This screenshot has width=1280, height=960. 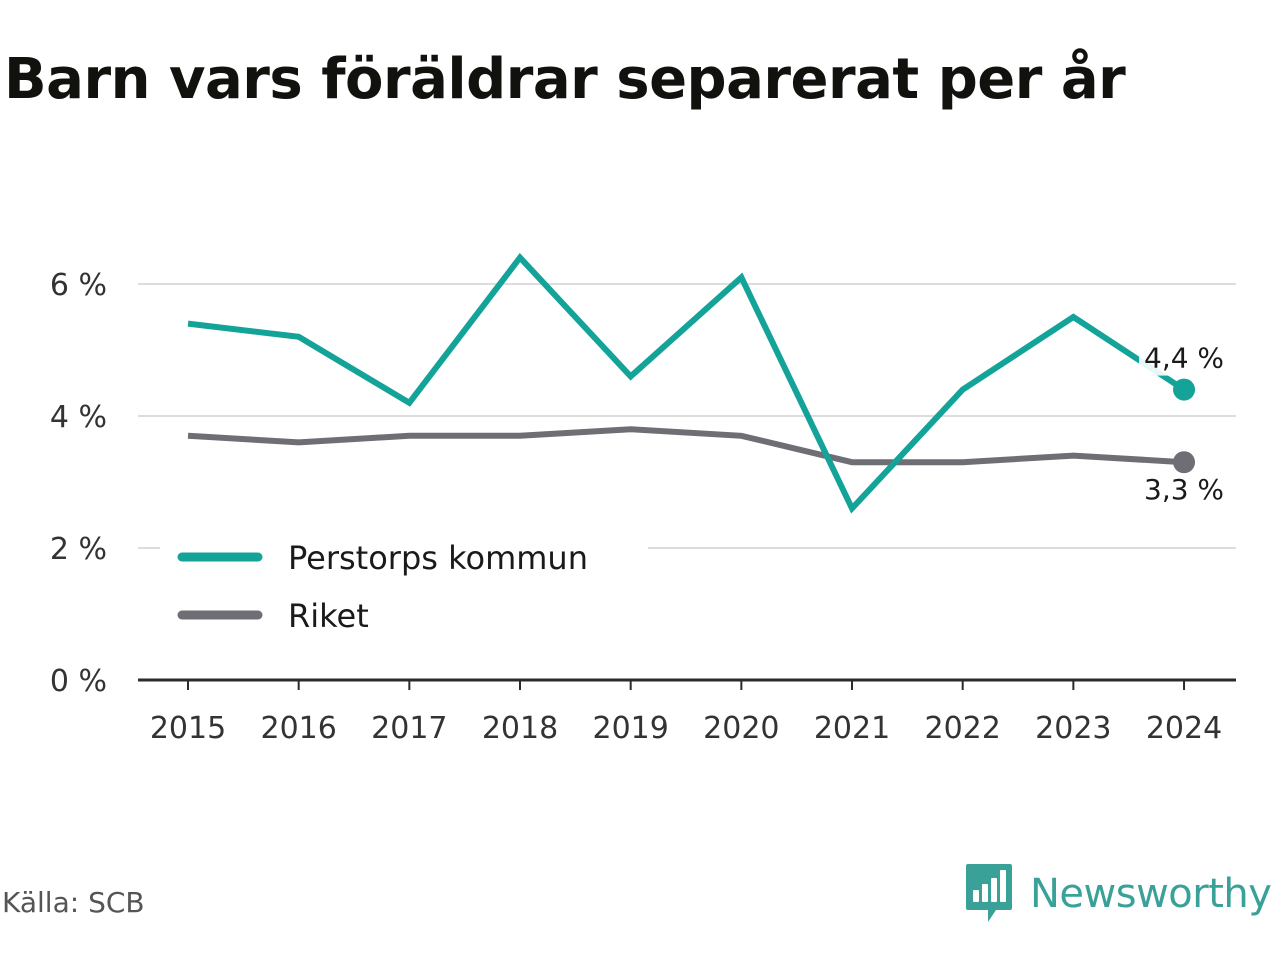 I want to click on end-value-label: 3,3 %, so click(x=1184, y=489).